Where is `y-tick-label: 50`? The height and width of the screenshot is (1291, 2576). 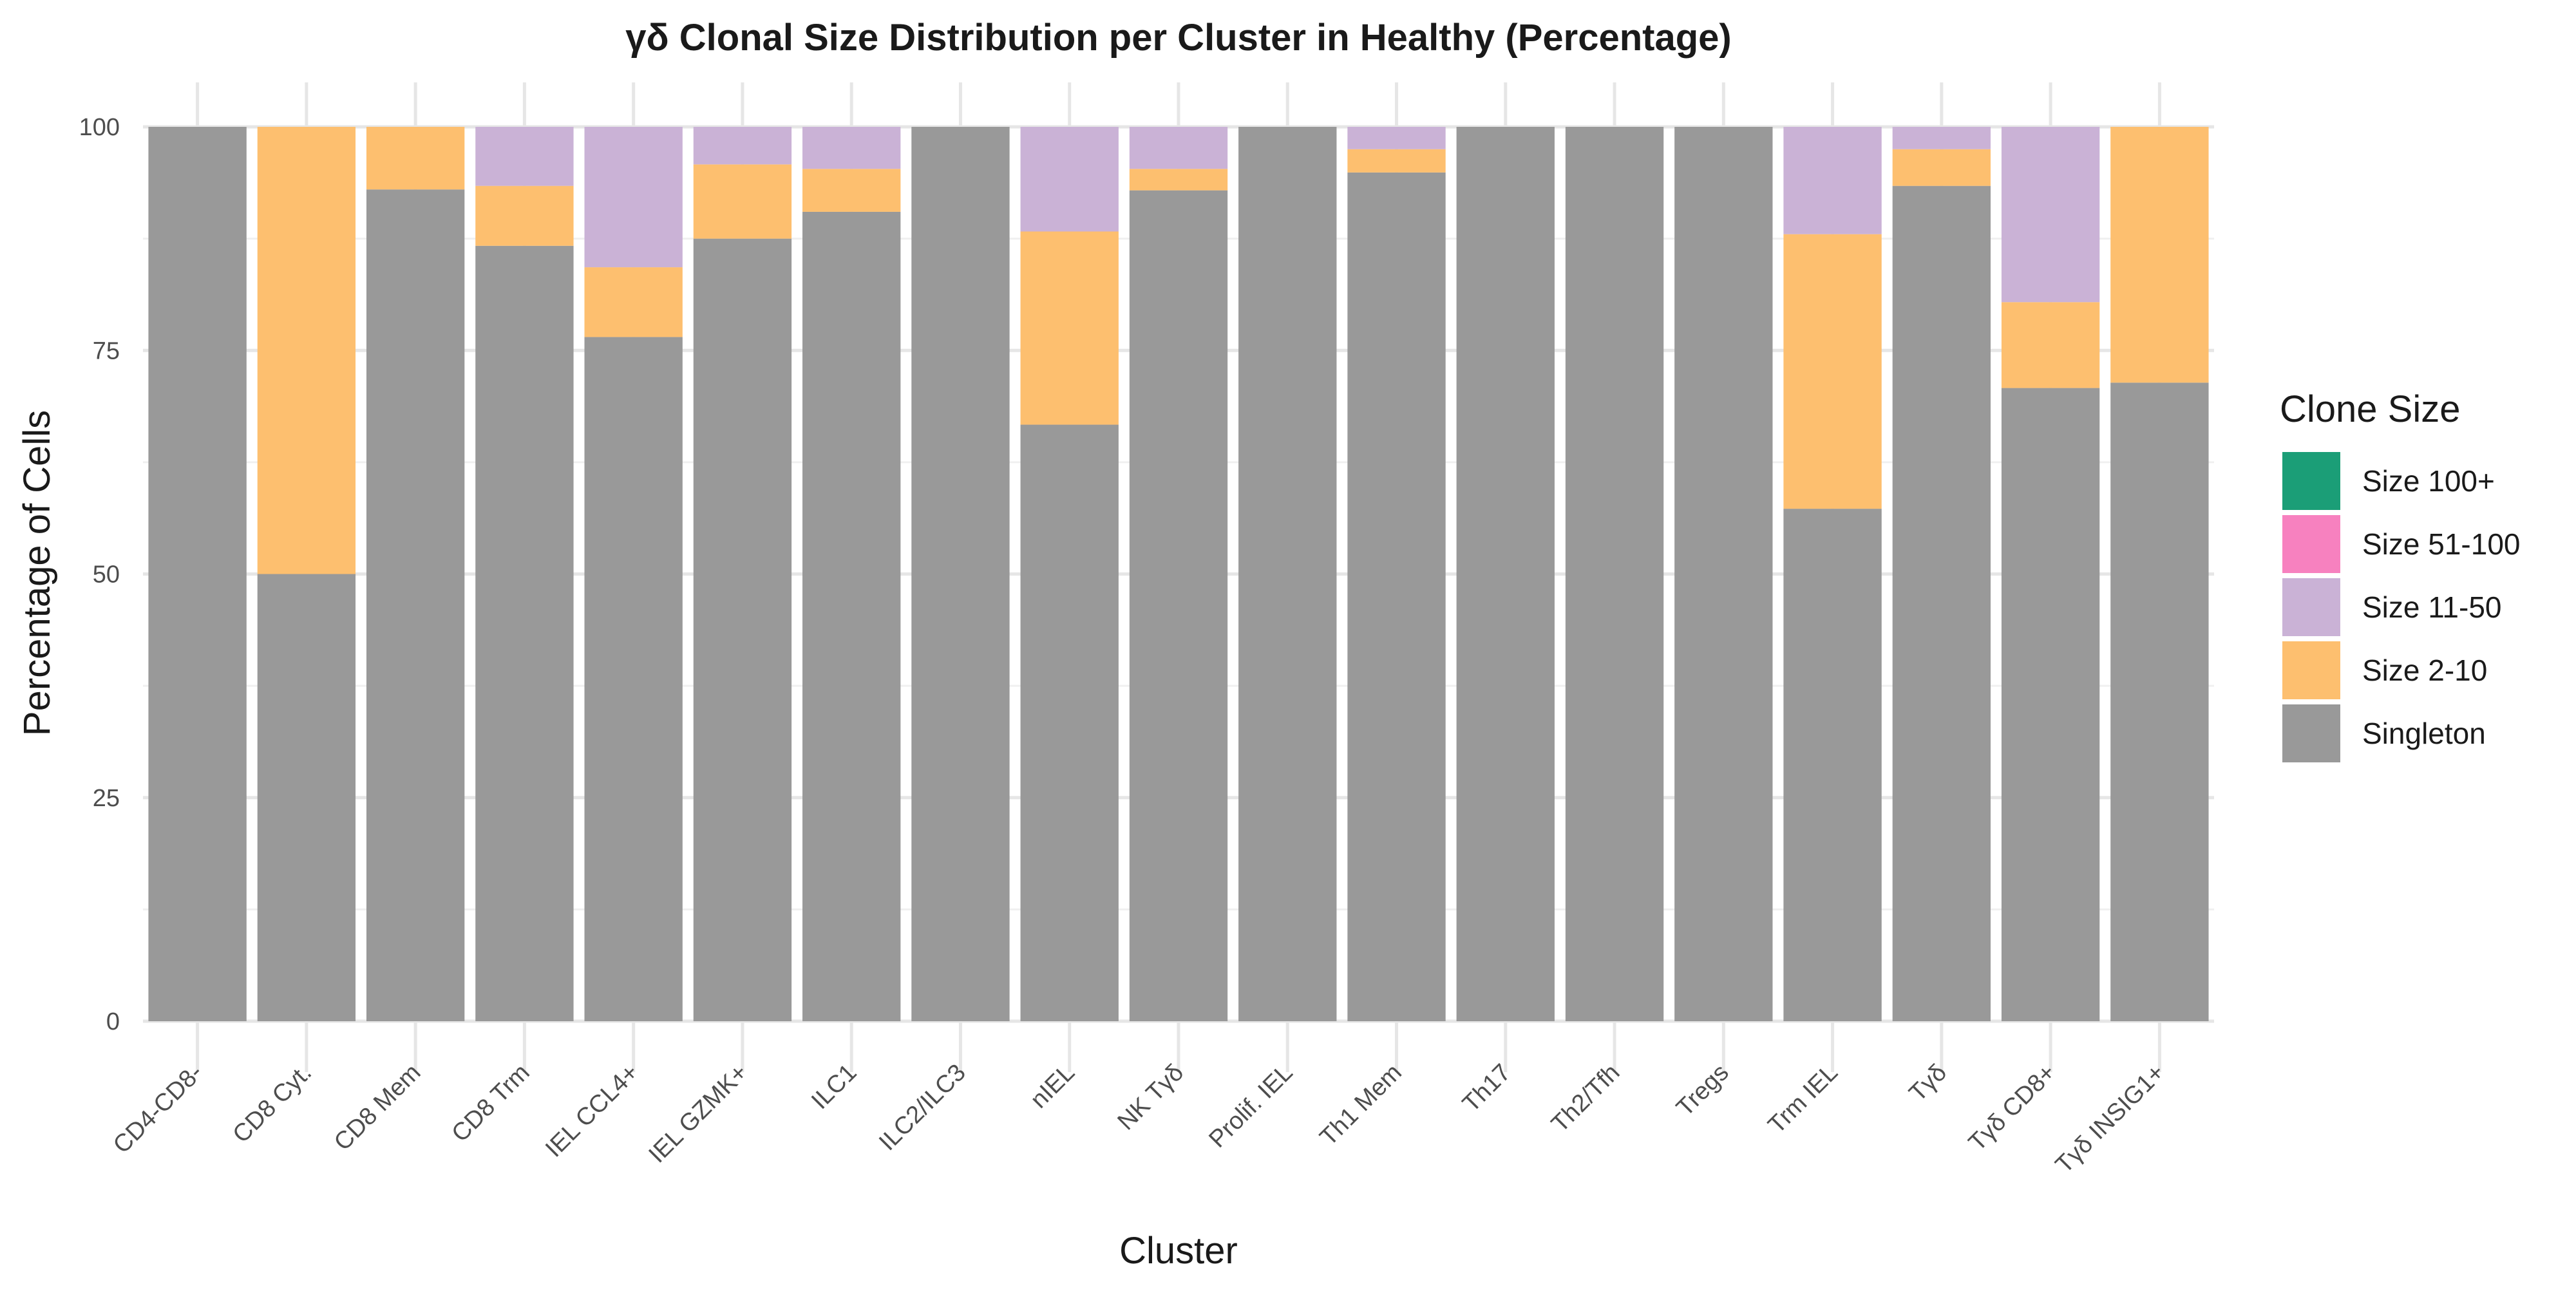
y-tick-label: 50 is located at coordinates (107, 575).